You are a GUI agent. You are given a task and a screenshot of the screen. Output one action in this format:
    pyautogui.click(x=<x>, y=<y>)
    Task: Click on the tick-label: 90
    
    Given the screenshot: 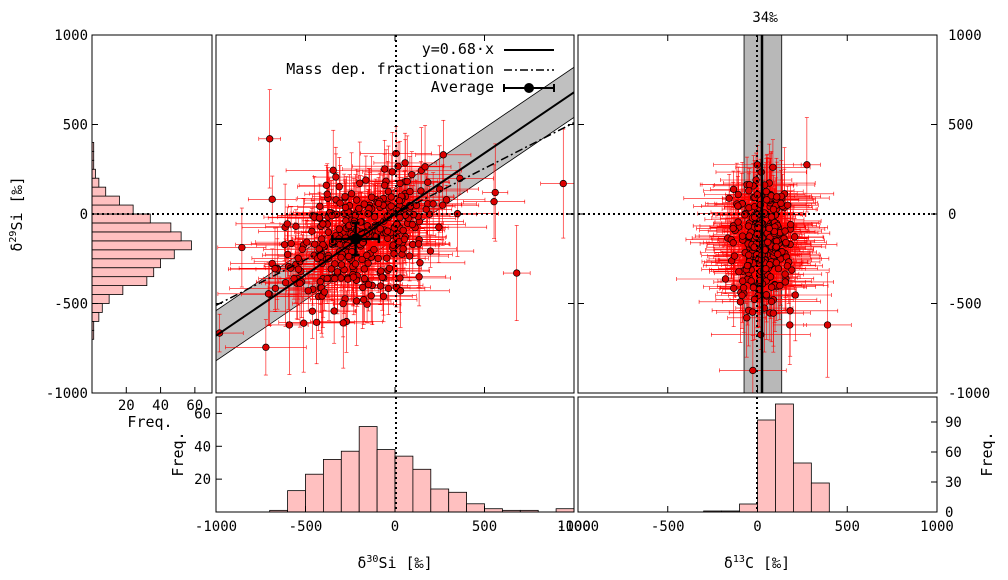 What is the action you would take?
    pyautogui.click(x=953, y=423)
    